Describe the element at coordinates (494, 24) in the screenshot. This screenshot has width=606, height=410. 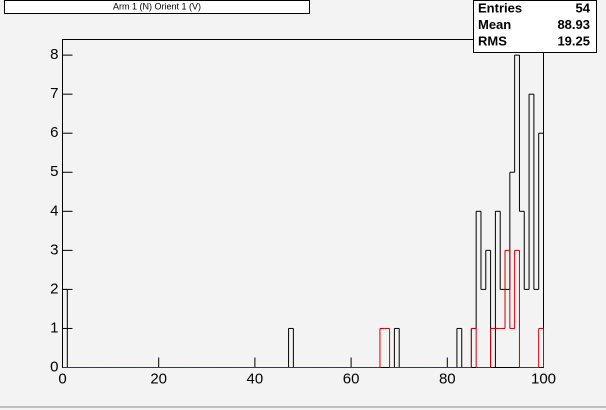
I see `stats-label: Mean` at that location.